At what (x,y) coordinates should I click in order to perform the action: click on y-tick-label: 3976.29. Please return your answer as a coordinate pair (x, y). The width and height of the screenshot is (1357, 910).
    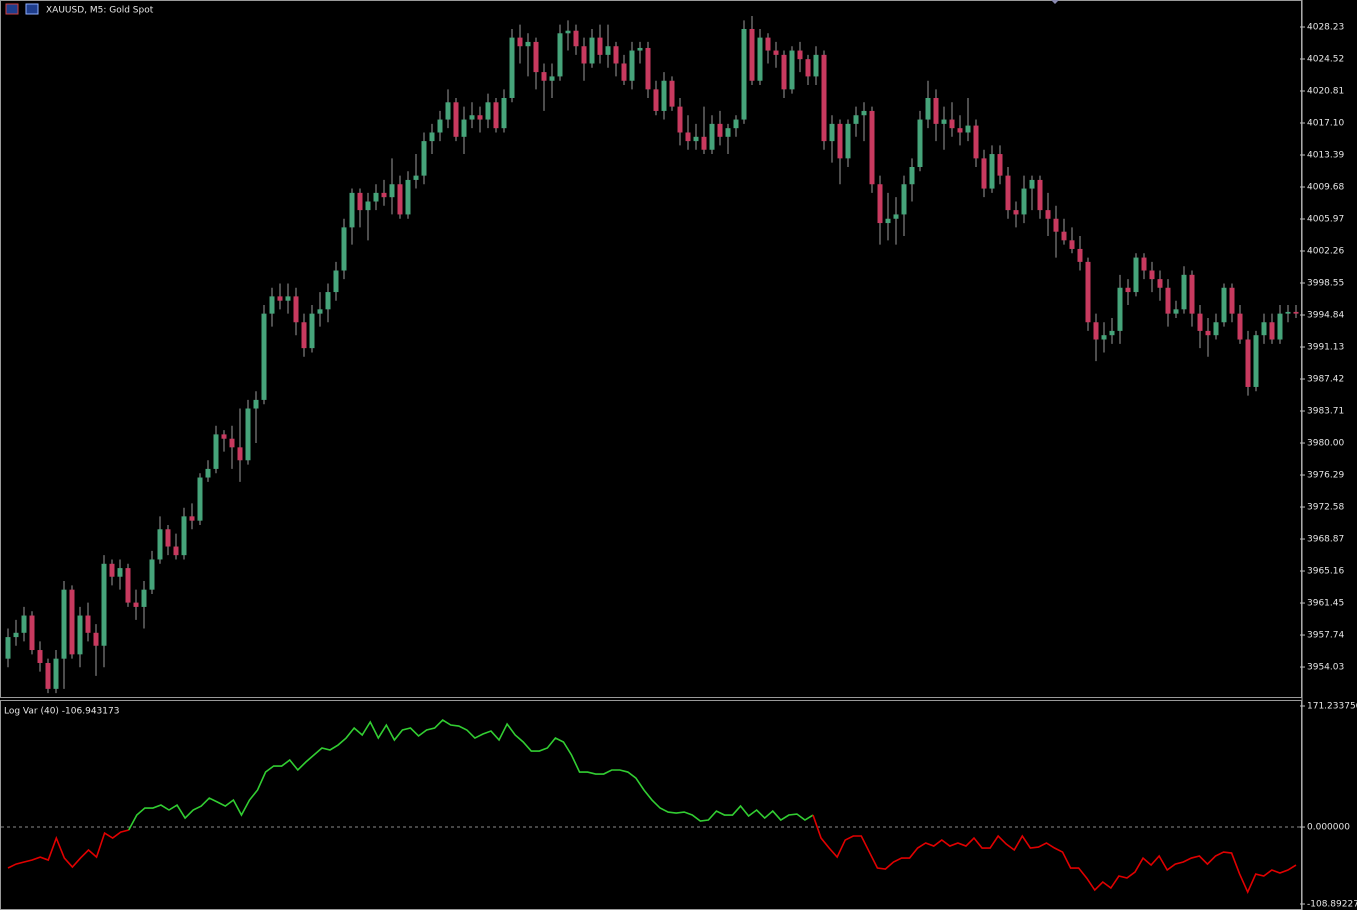
    Looking at the image, I should click on (1325, 476).